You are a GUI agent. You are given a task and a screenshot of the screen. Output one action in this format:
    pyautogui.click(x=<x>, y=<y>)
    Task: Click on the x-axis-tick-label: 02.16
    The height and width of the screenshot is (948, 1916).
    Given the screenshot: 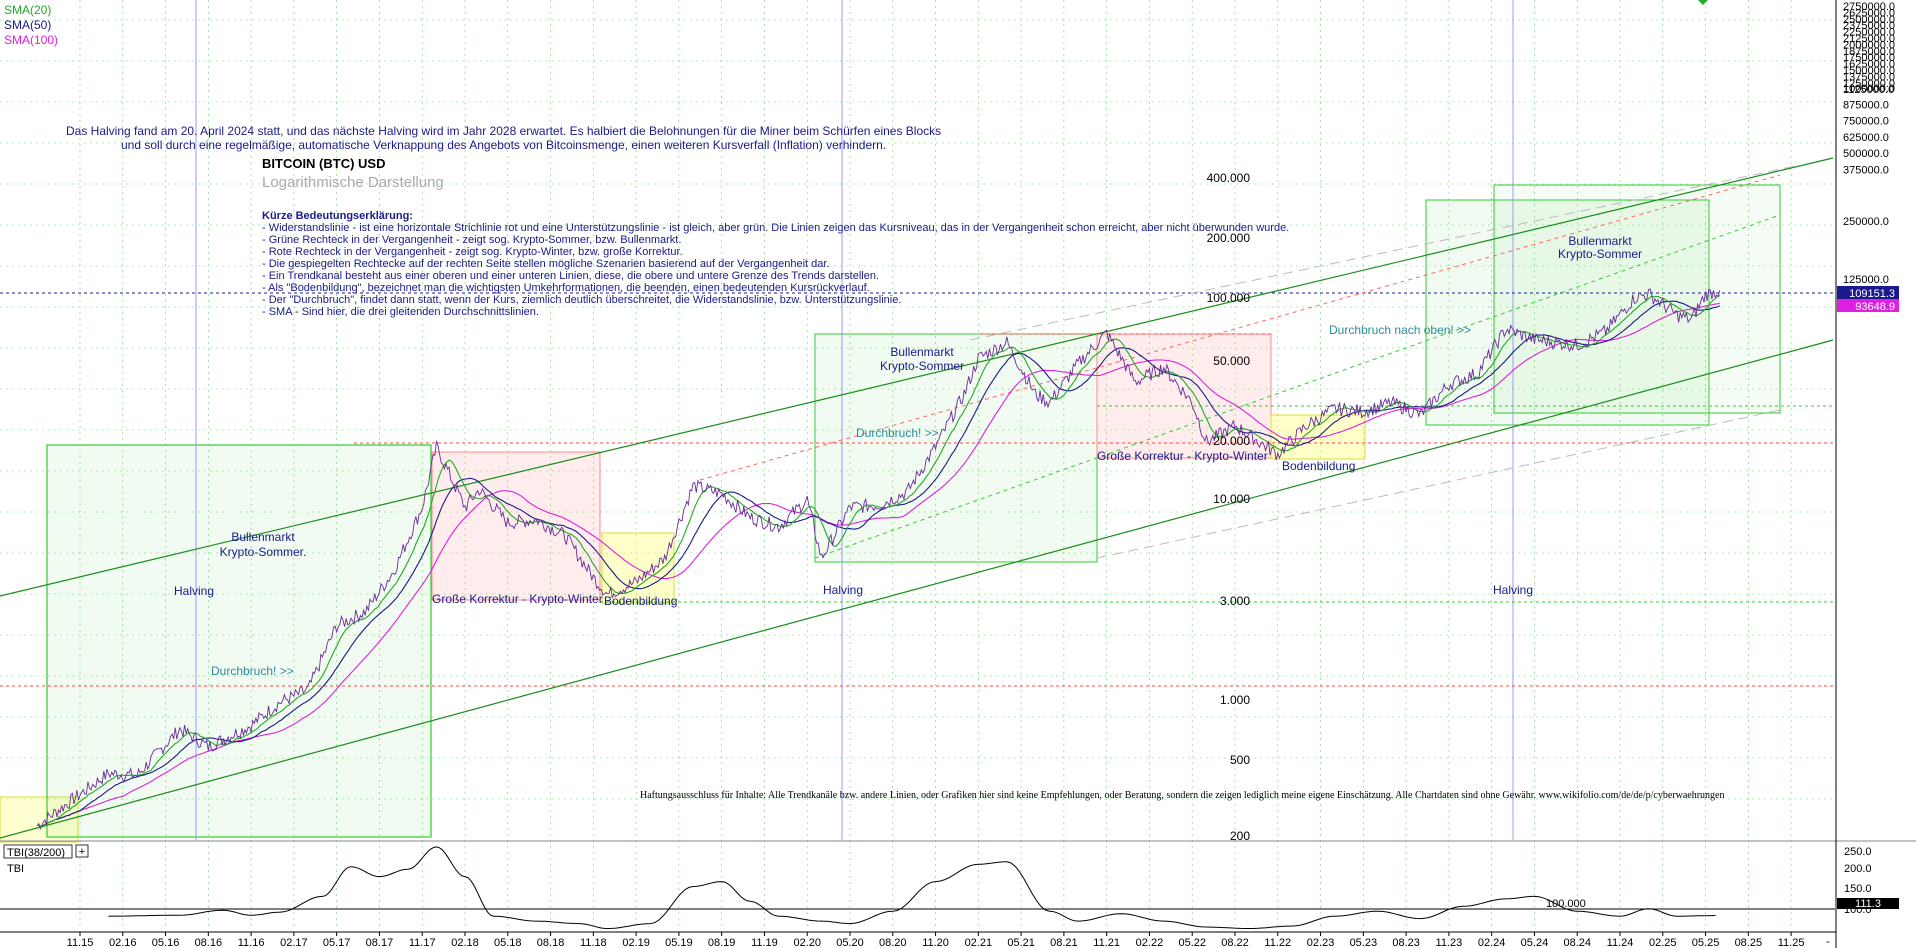 What is the action you would take?
    pyautogui.click(x=123, y=942)
    